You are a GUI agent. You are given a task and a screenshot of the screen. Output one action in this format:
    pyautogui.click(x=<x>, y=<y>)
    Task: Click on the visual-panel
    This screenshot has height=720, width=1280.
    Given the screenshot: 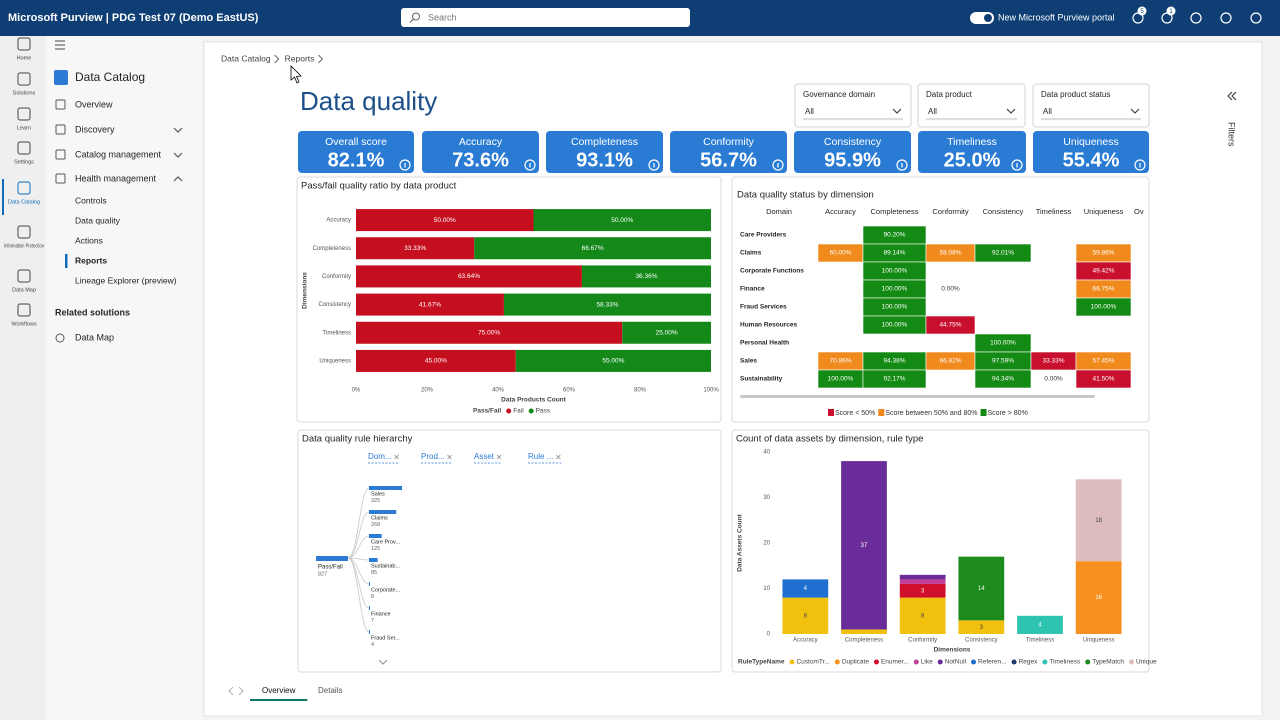 What is the action you would take?
    pyautogui.click(x=509, y=551)
    